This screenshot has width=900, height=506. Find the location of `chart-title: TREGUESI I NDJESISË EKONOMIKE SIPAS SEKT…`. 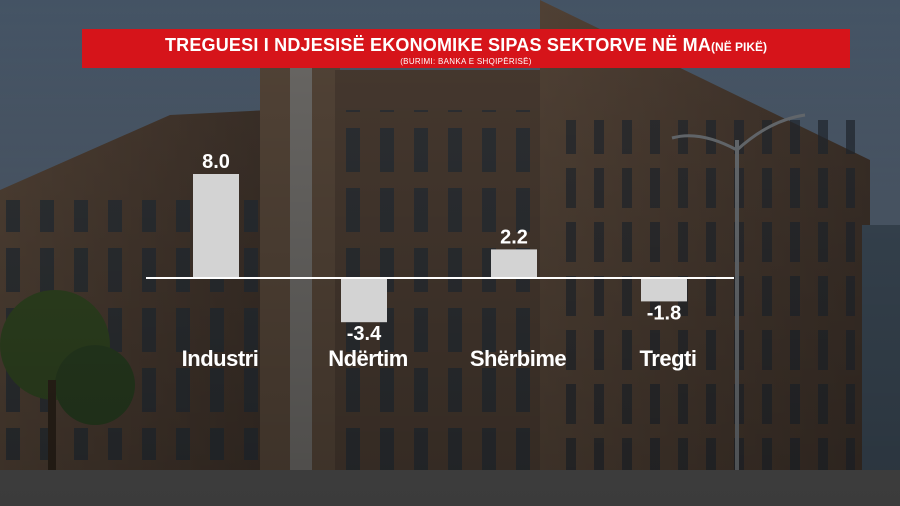

chart-title: TREGUESI I NDJESISË EKONOMIKE SIPAS SEKT… is located at coordinates (438, 45).